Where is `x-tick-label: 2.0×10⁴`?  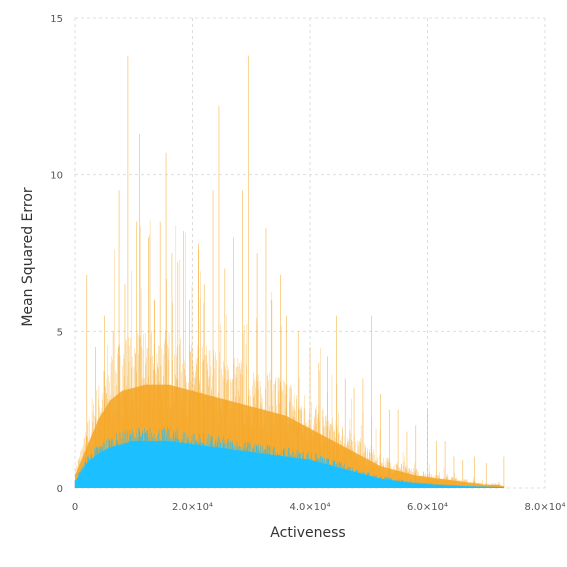
x-tick-label: 2.0×10⁴ is located at coordinates (192, 507).